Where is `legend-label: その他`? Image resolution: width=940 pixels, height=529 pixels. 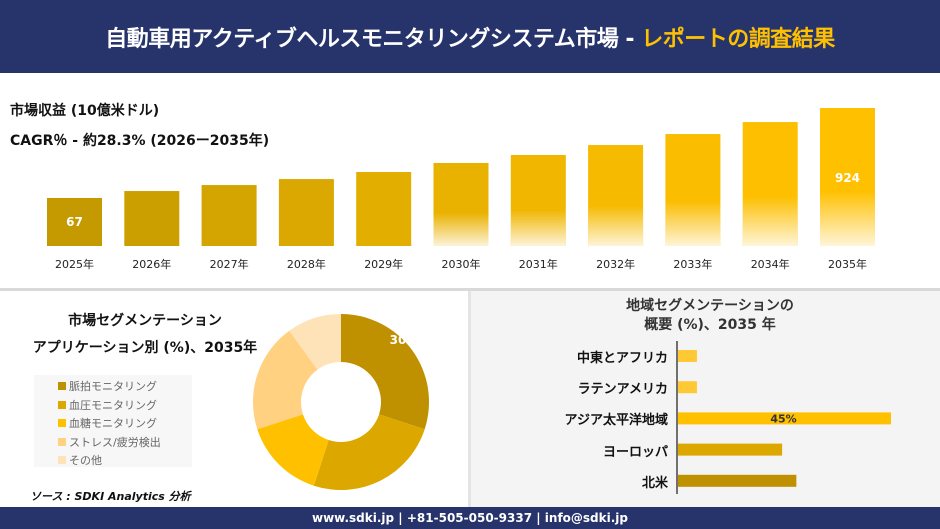 legend-label: その他 is located at coordinates (85, 461).